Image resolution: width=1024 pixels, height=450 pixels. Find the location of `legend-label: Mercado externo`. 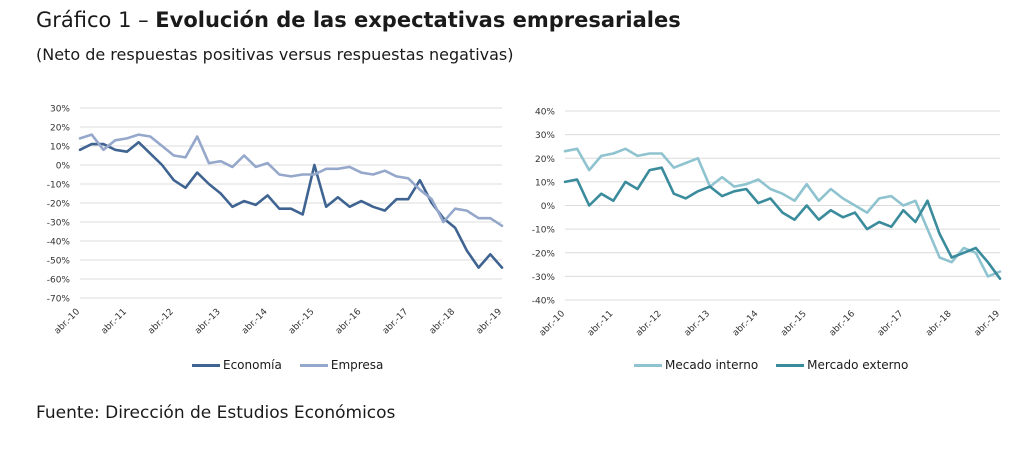

legend-label: Mercado externo is located at coordinates (858, 365).